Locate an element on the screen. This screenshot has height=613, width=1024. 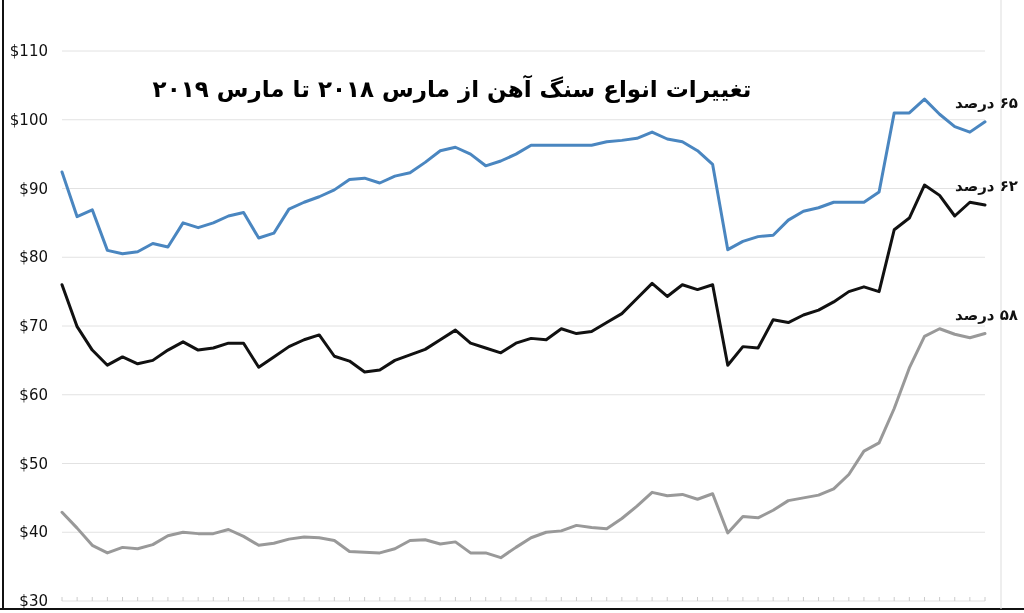
y-tick-label: $100 is located at coordinates (28, 119).